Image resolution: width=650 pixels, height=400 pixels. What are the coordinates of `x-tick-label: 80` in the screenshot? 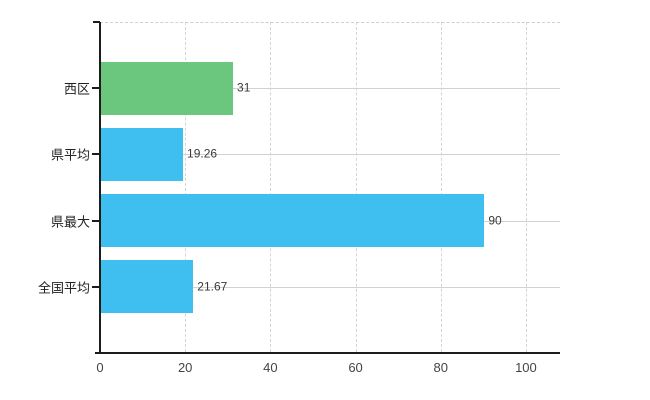 It's located at (440, 367).